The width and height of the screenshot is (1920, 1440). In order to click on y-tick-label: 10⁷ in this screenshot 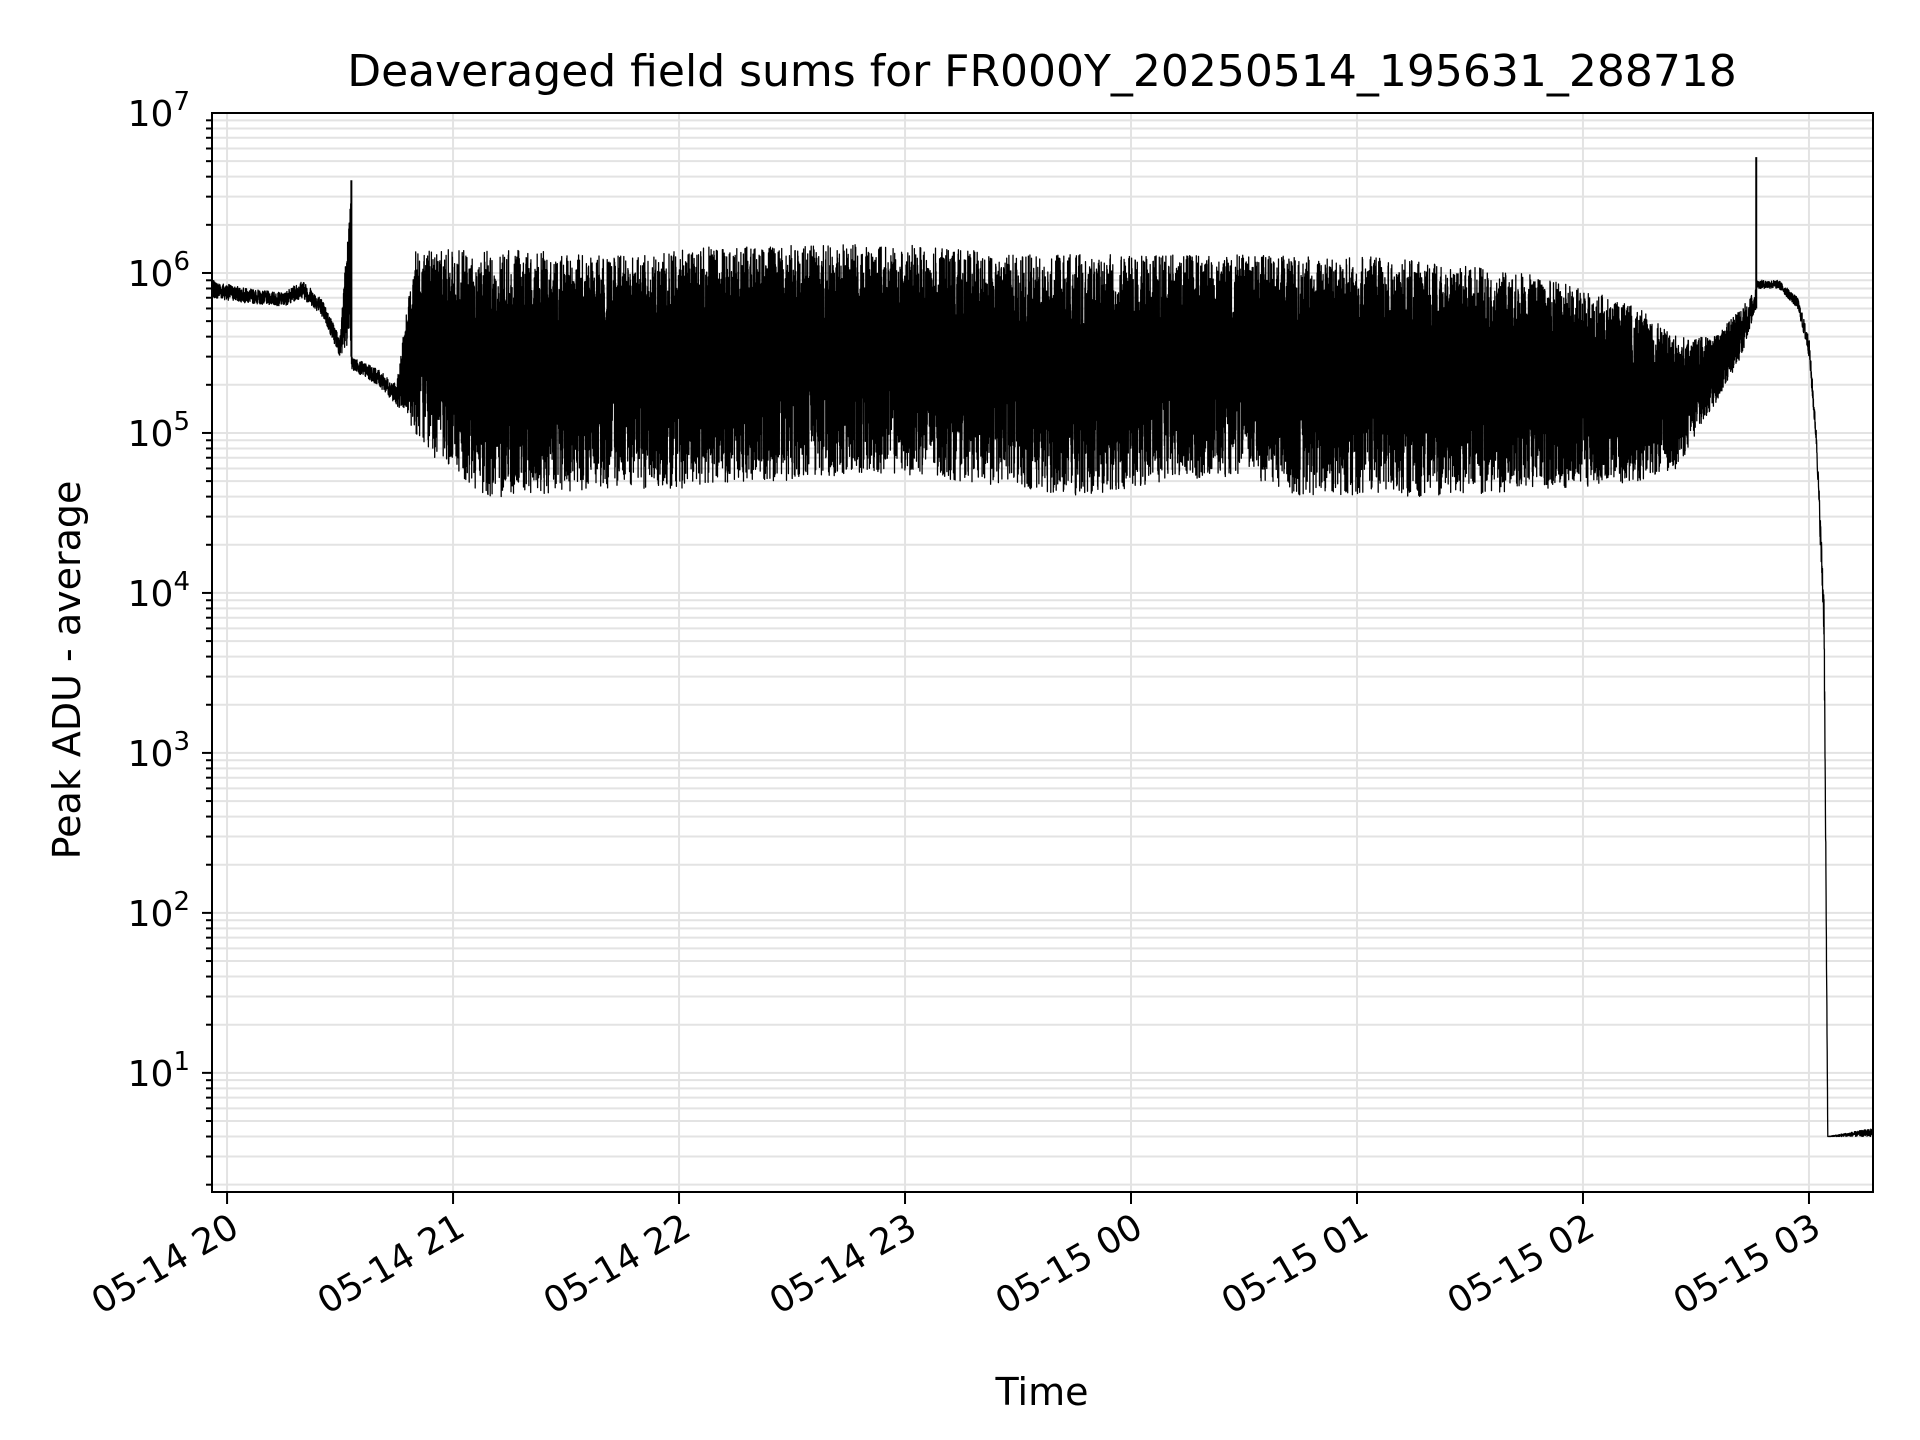, I will do `click(159, 111)`.